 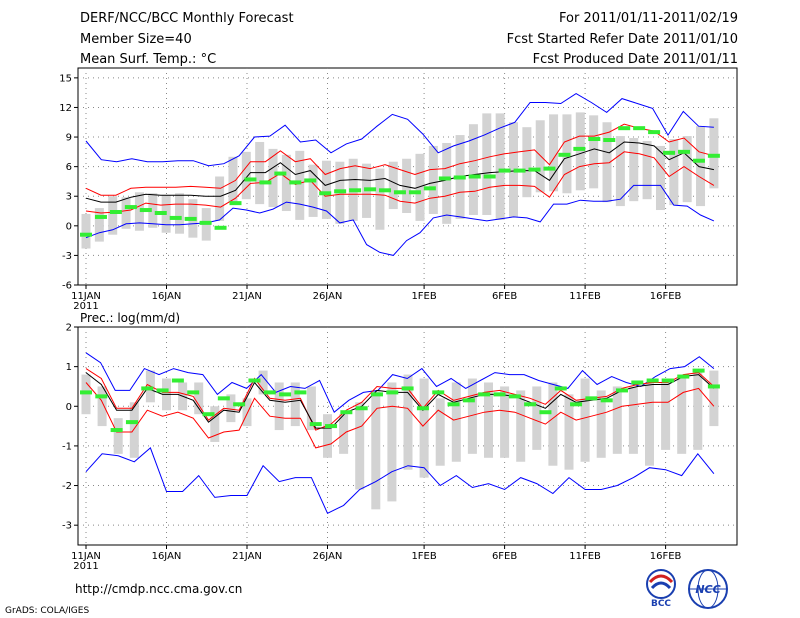 I want to click on forecast-start-date: Fcst Started Refer Date 2011/01/10, so click(x=622, y=39).